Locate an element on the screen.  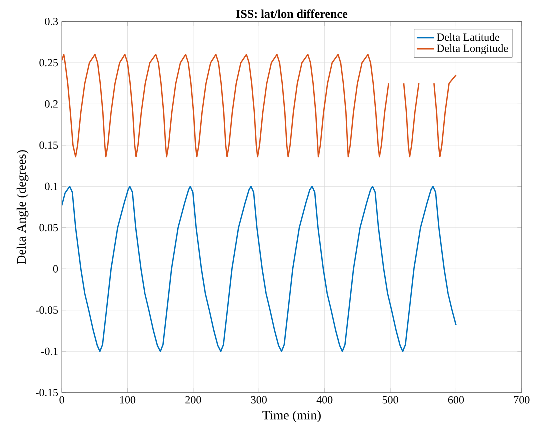
x-tick-label: 0 is located at coordinates (62, 400).